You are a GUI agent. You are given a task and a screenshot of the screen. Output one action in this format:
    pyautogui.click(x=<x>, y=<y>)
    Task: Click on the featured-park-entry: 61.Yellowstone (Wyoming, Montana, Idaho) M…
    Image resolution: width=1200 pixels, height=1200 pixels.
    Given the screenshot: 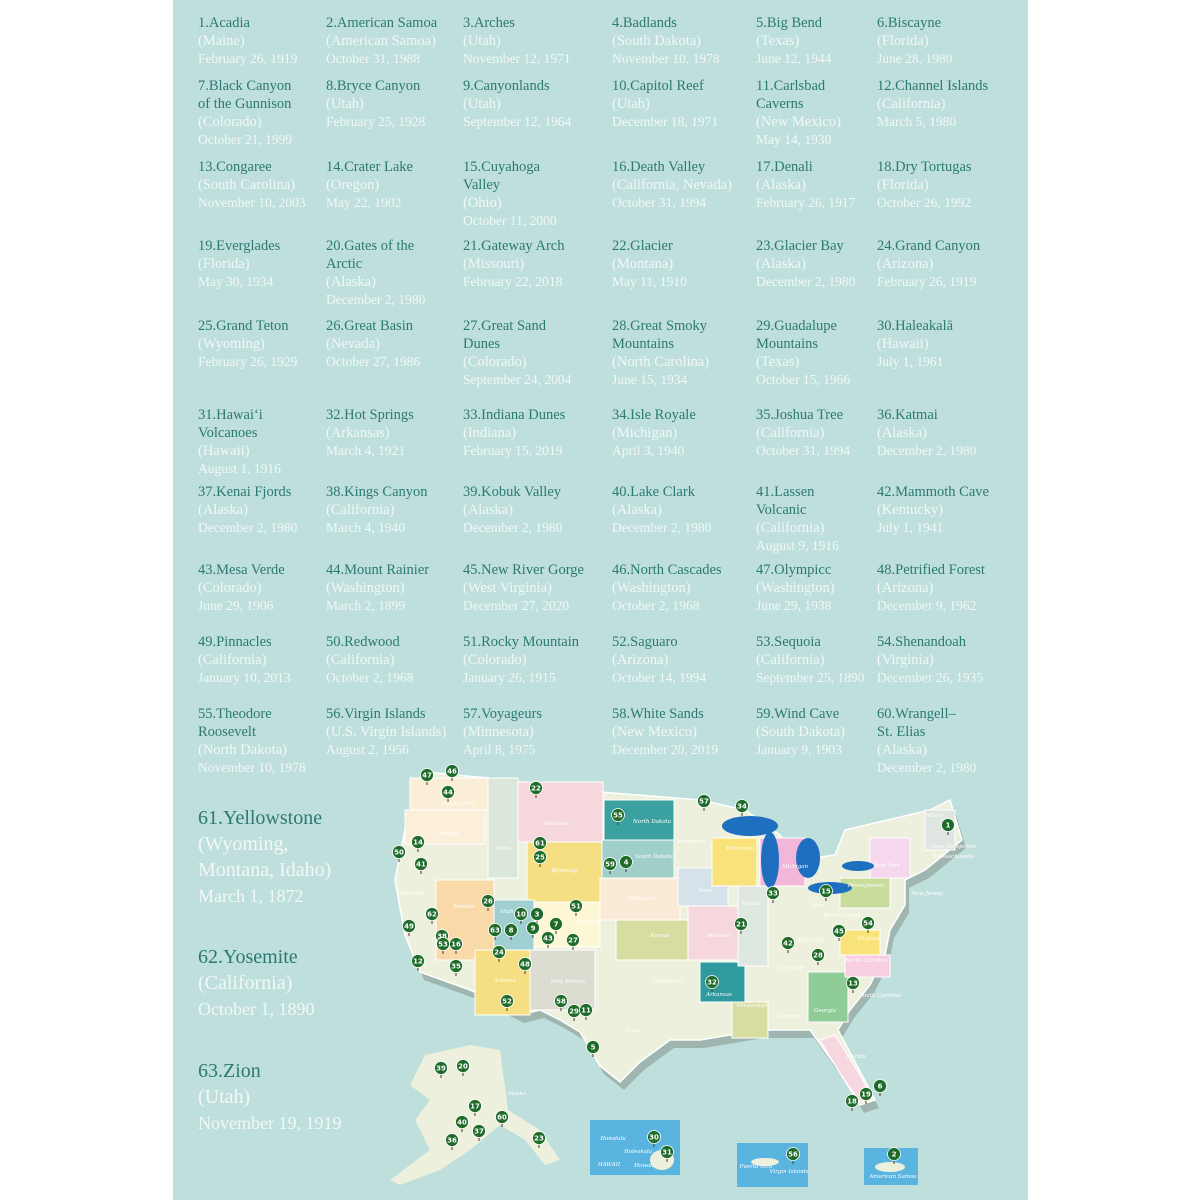 What is the action you would take?
    pyautogui.click(x=264, y=857)
    